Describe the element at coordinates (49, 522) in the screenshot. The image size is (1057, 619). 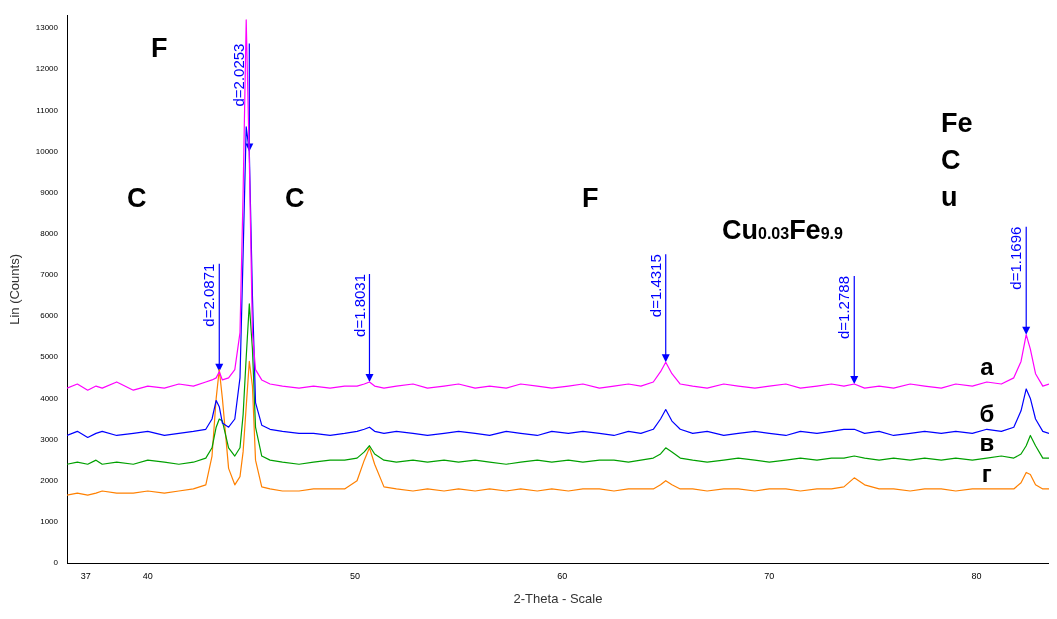
I see `y-tick-label: 1000` at that location.